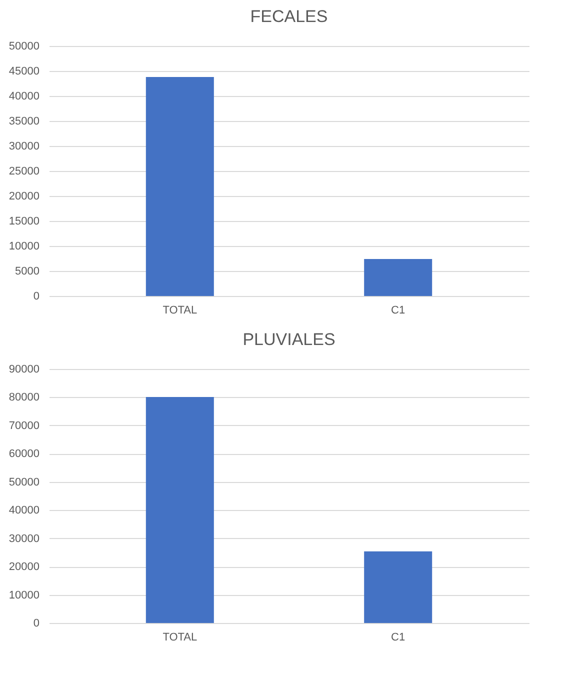 The height and width of the screenshot is (693, 564). Describe the element at coordinates (24, 122) in the screenshot. I see `y-tick-label: 35000` at that location.